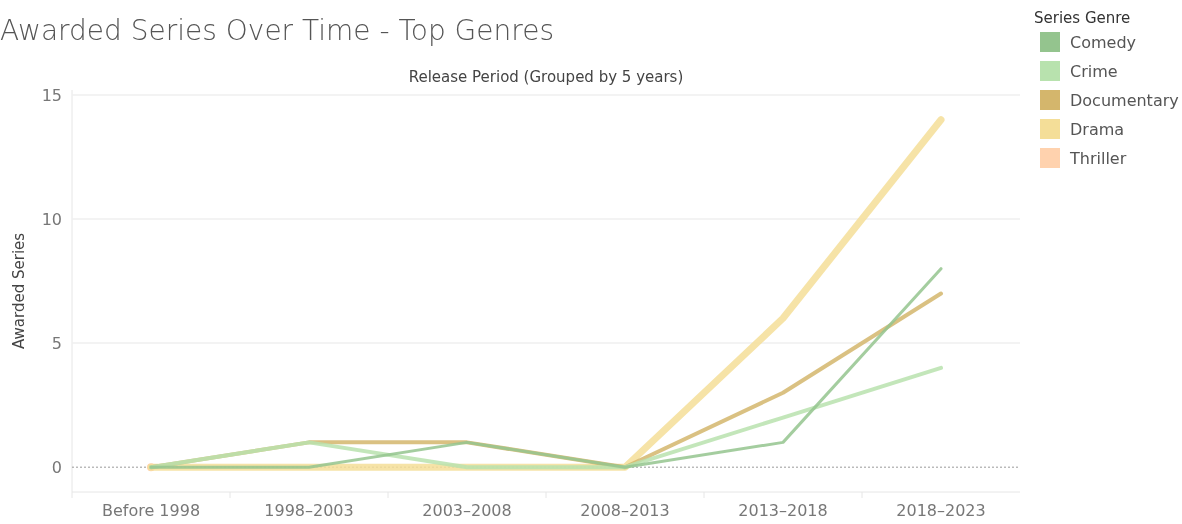  I want to click on x-axis-title: Release Period (Grouped by 5 years), so click(546, 77).